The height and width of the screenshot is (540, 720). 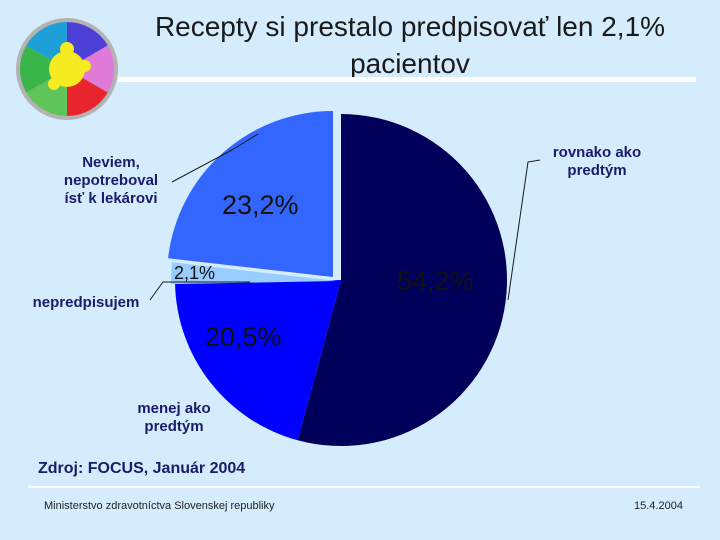 I want to click on pie-slice-dunno, so click(x=250, y=194).